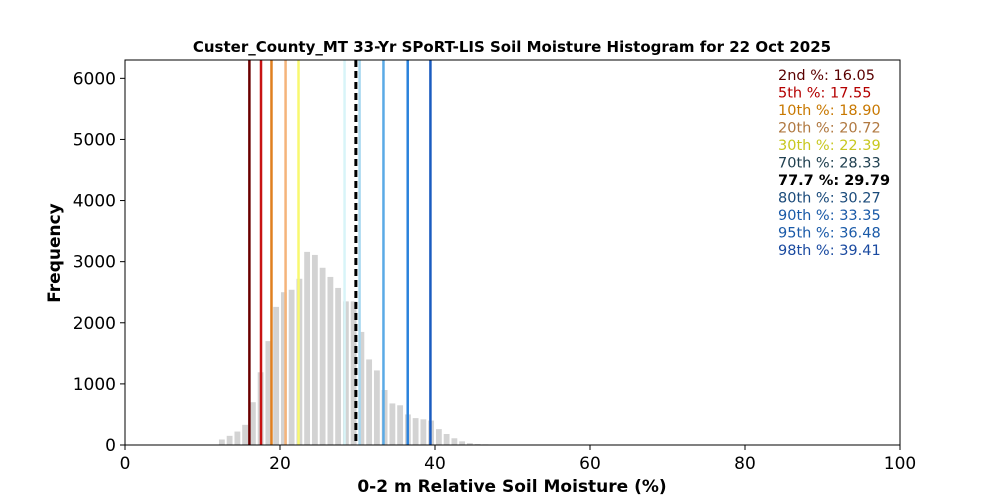 The width and height of the screenshot is (1000, 500). What do you see at coordinates (829, 216) in the screenshot?
I see `percentile-label: 90th %: 33.35` at bounding box center [829, 216].